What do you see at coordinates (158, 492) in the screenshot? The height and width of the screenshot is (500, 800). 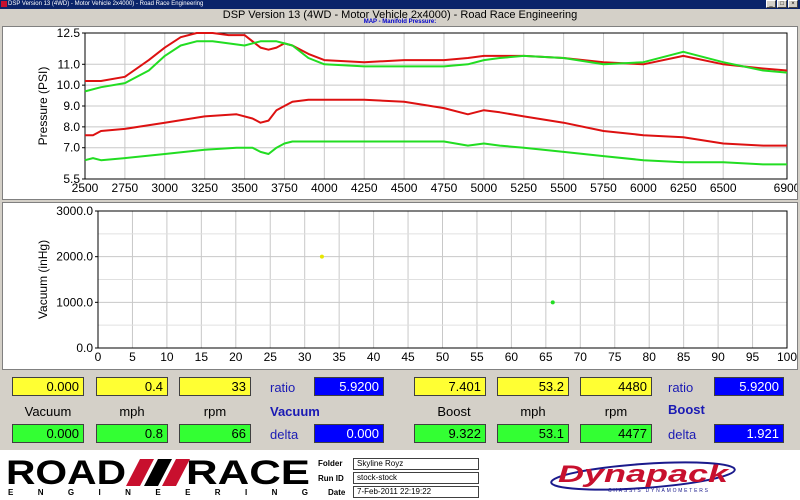 I see `logo-engineering-text: ENGINEERING` at bounding box center [158, 492].